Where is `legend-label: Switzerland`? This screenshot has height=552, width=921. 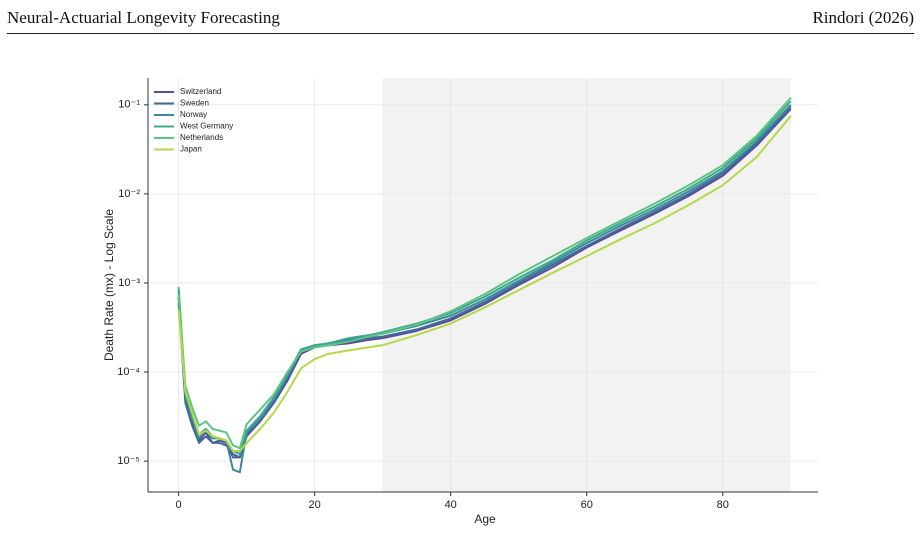 legend-label: Switzerland is located at coordinates (200, 91).